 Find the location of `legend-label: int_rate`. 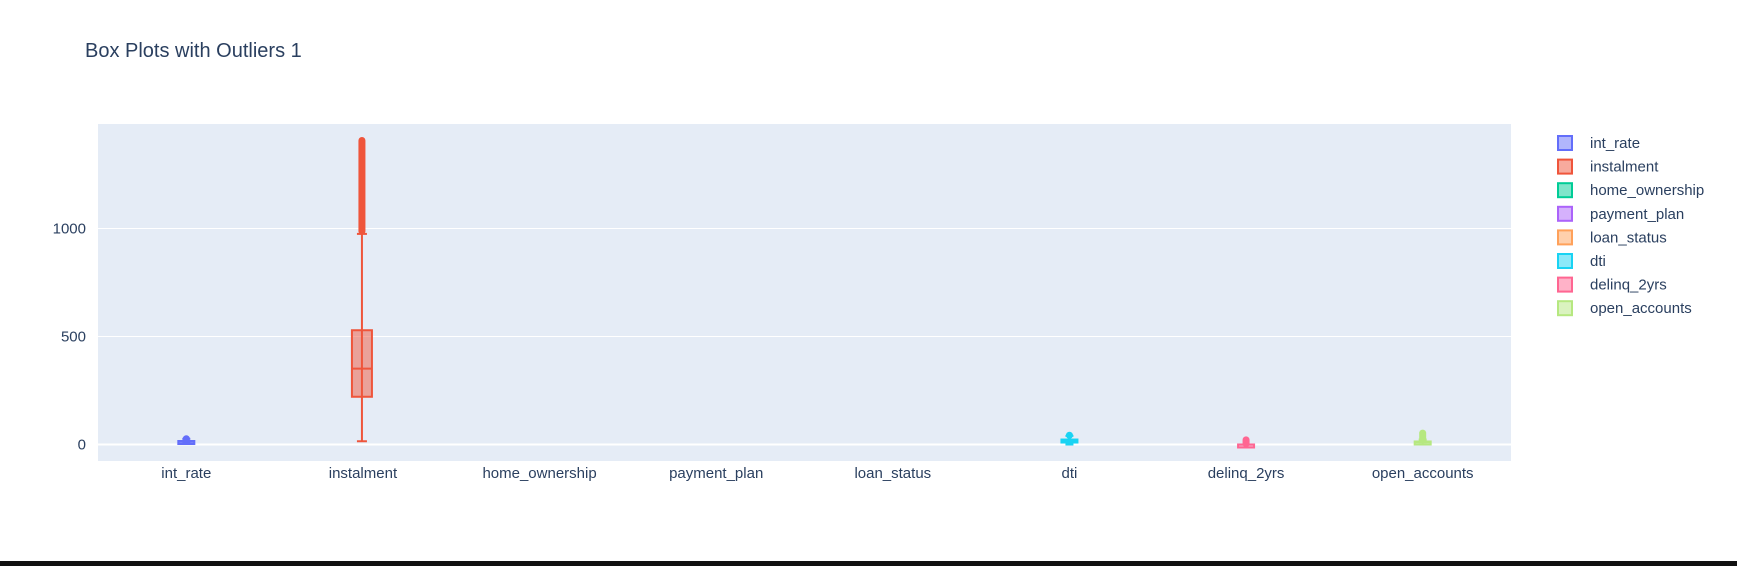

legend-label: int_rate is located at coordinates (1615, 143).